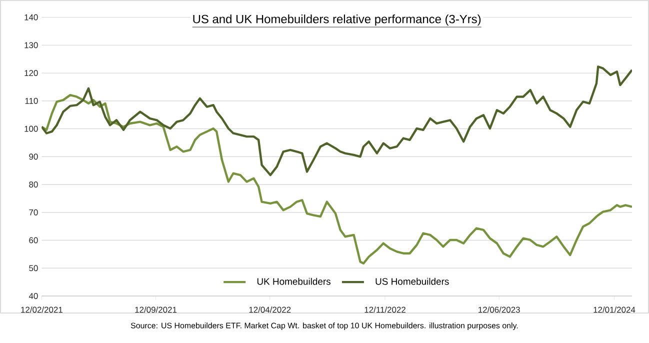 This screenshot has height=343, width=649. I want to click on y-tick-label: 140, so click(31, 17).